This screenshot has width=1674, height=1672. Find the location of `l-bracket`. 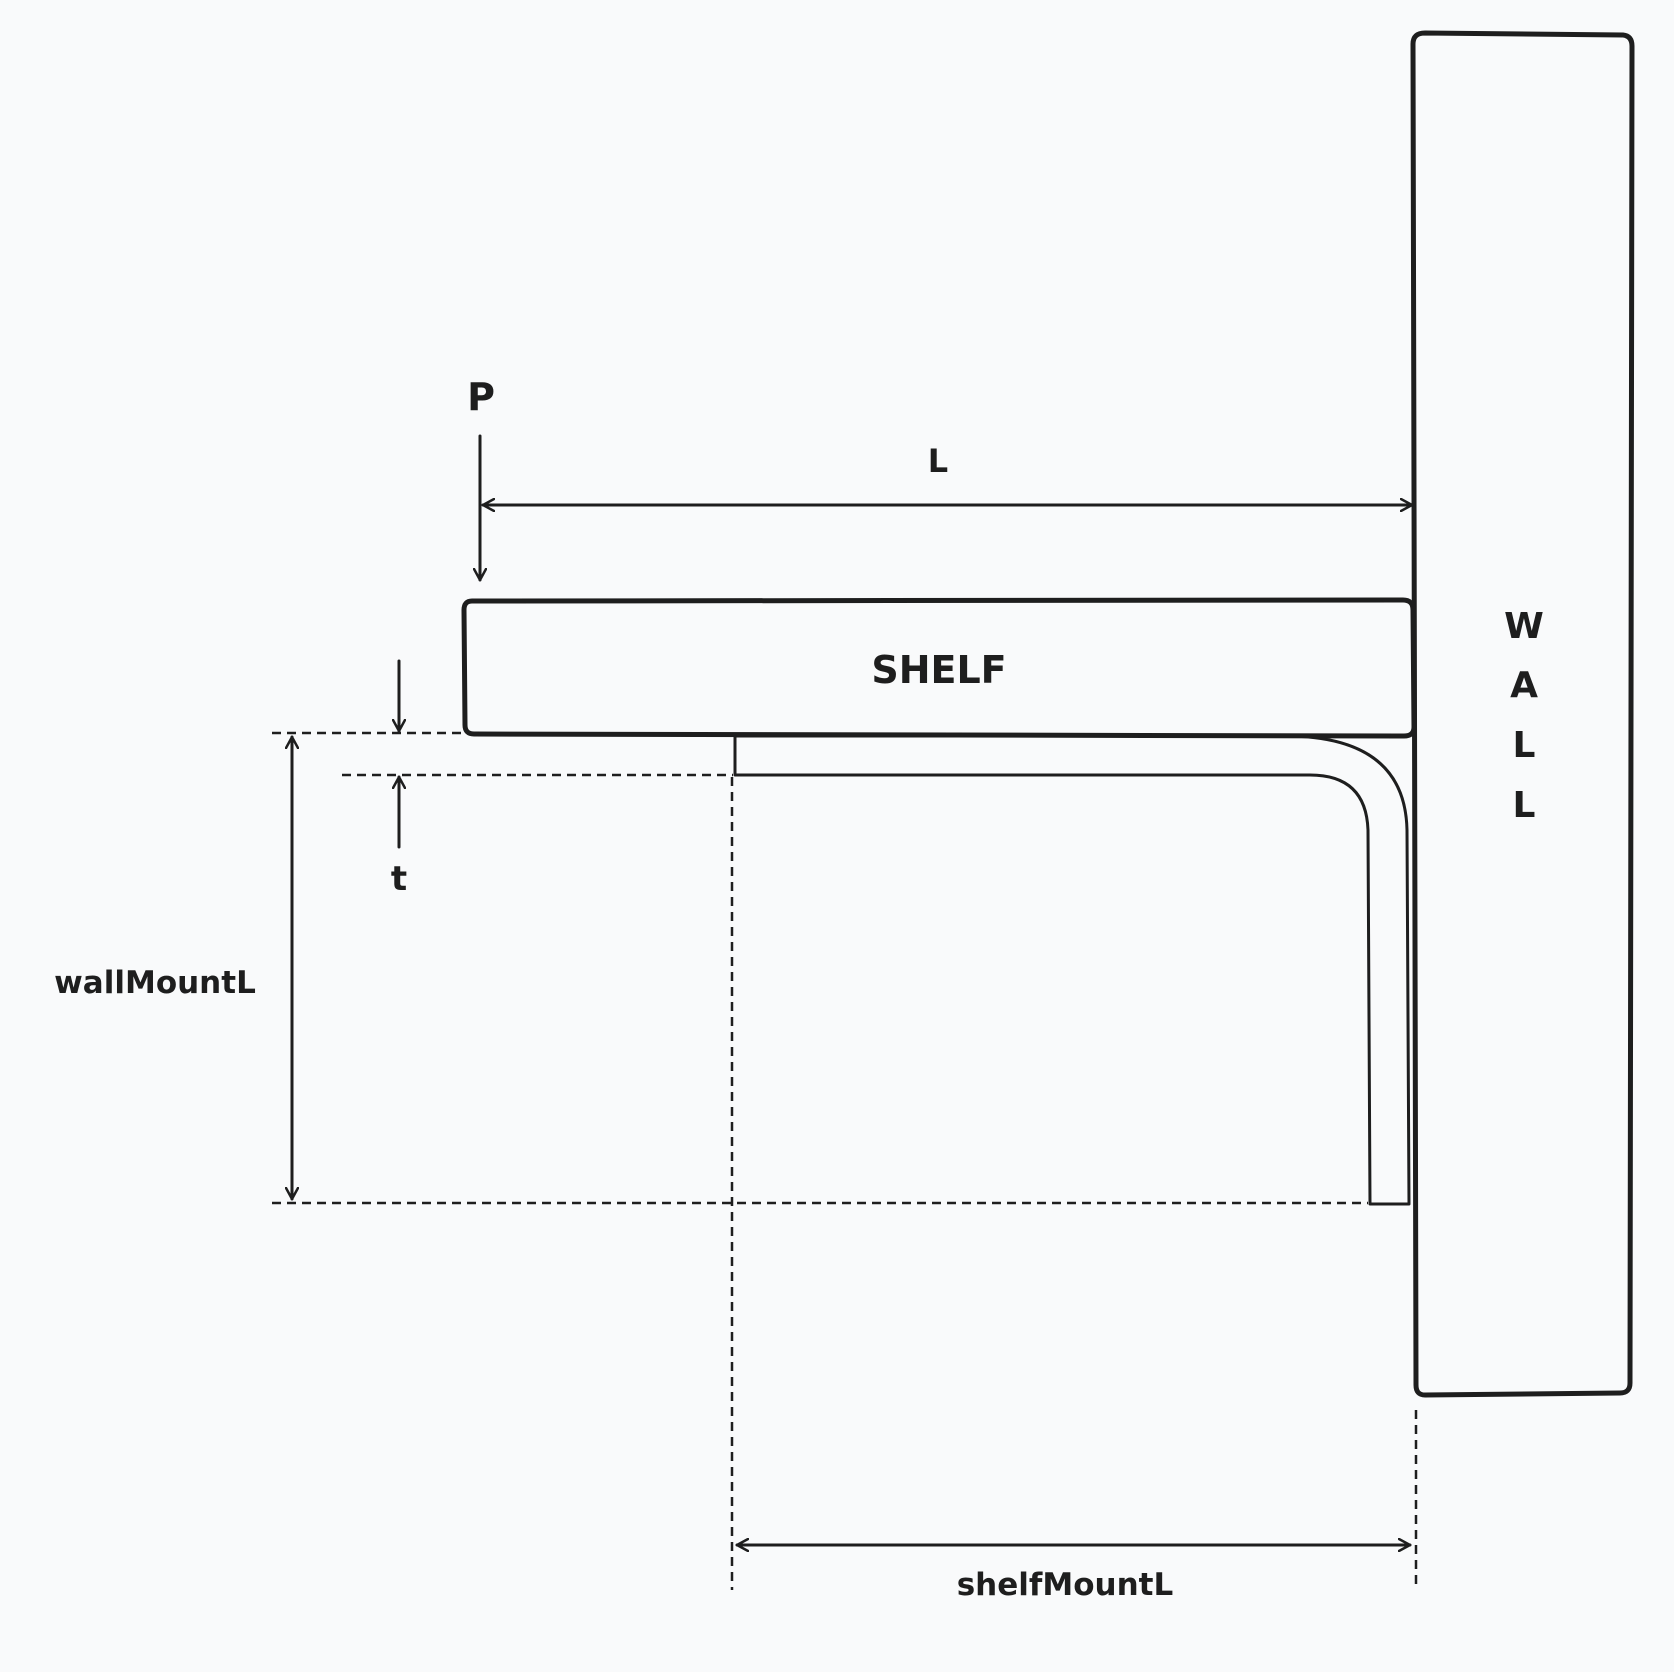

l-bracket is located at coordinates (1072, 970).